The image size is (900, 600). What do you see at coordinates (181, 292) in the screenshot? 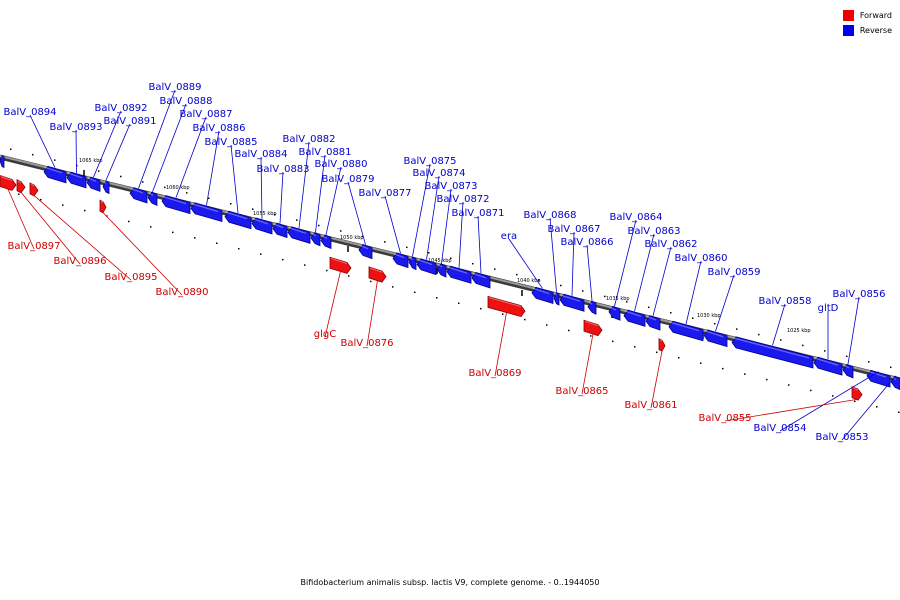
I see `gene-balv-0890-label: BalV_0890` at bounding box center [181, 292].